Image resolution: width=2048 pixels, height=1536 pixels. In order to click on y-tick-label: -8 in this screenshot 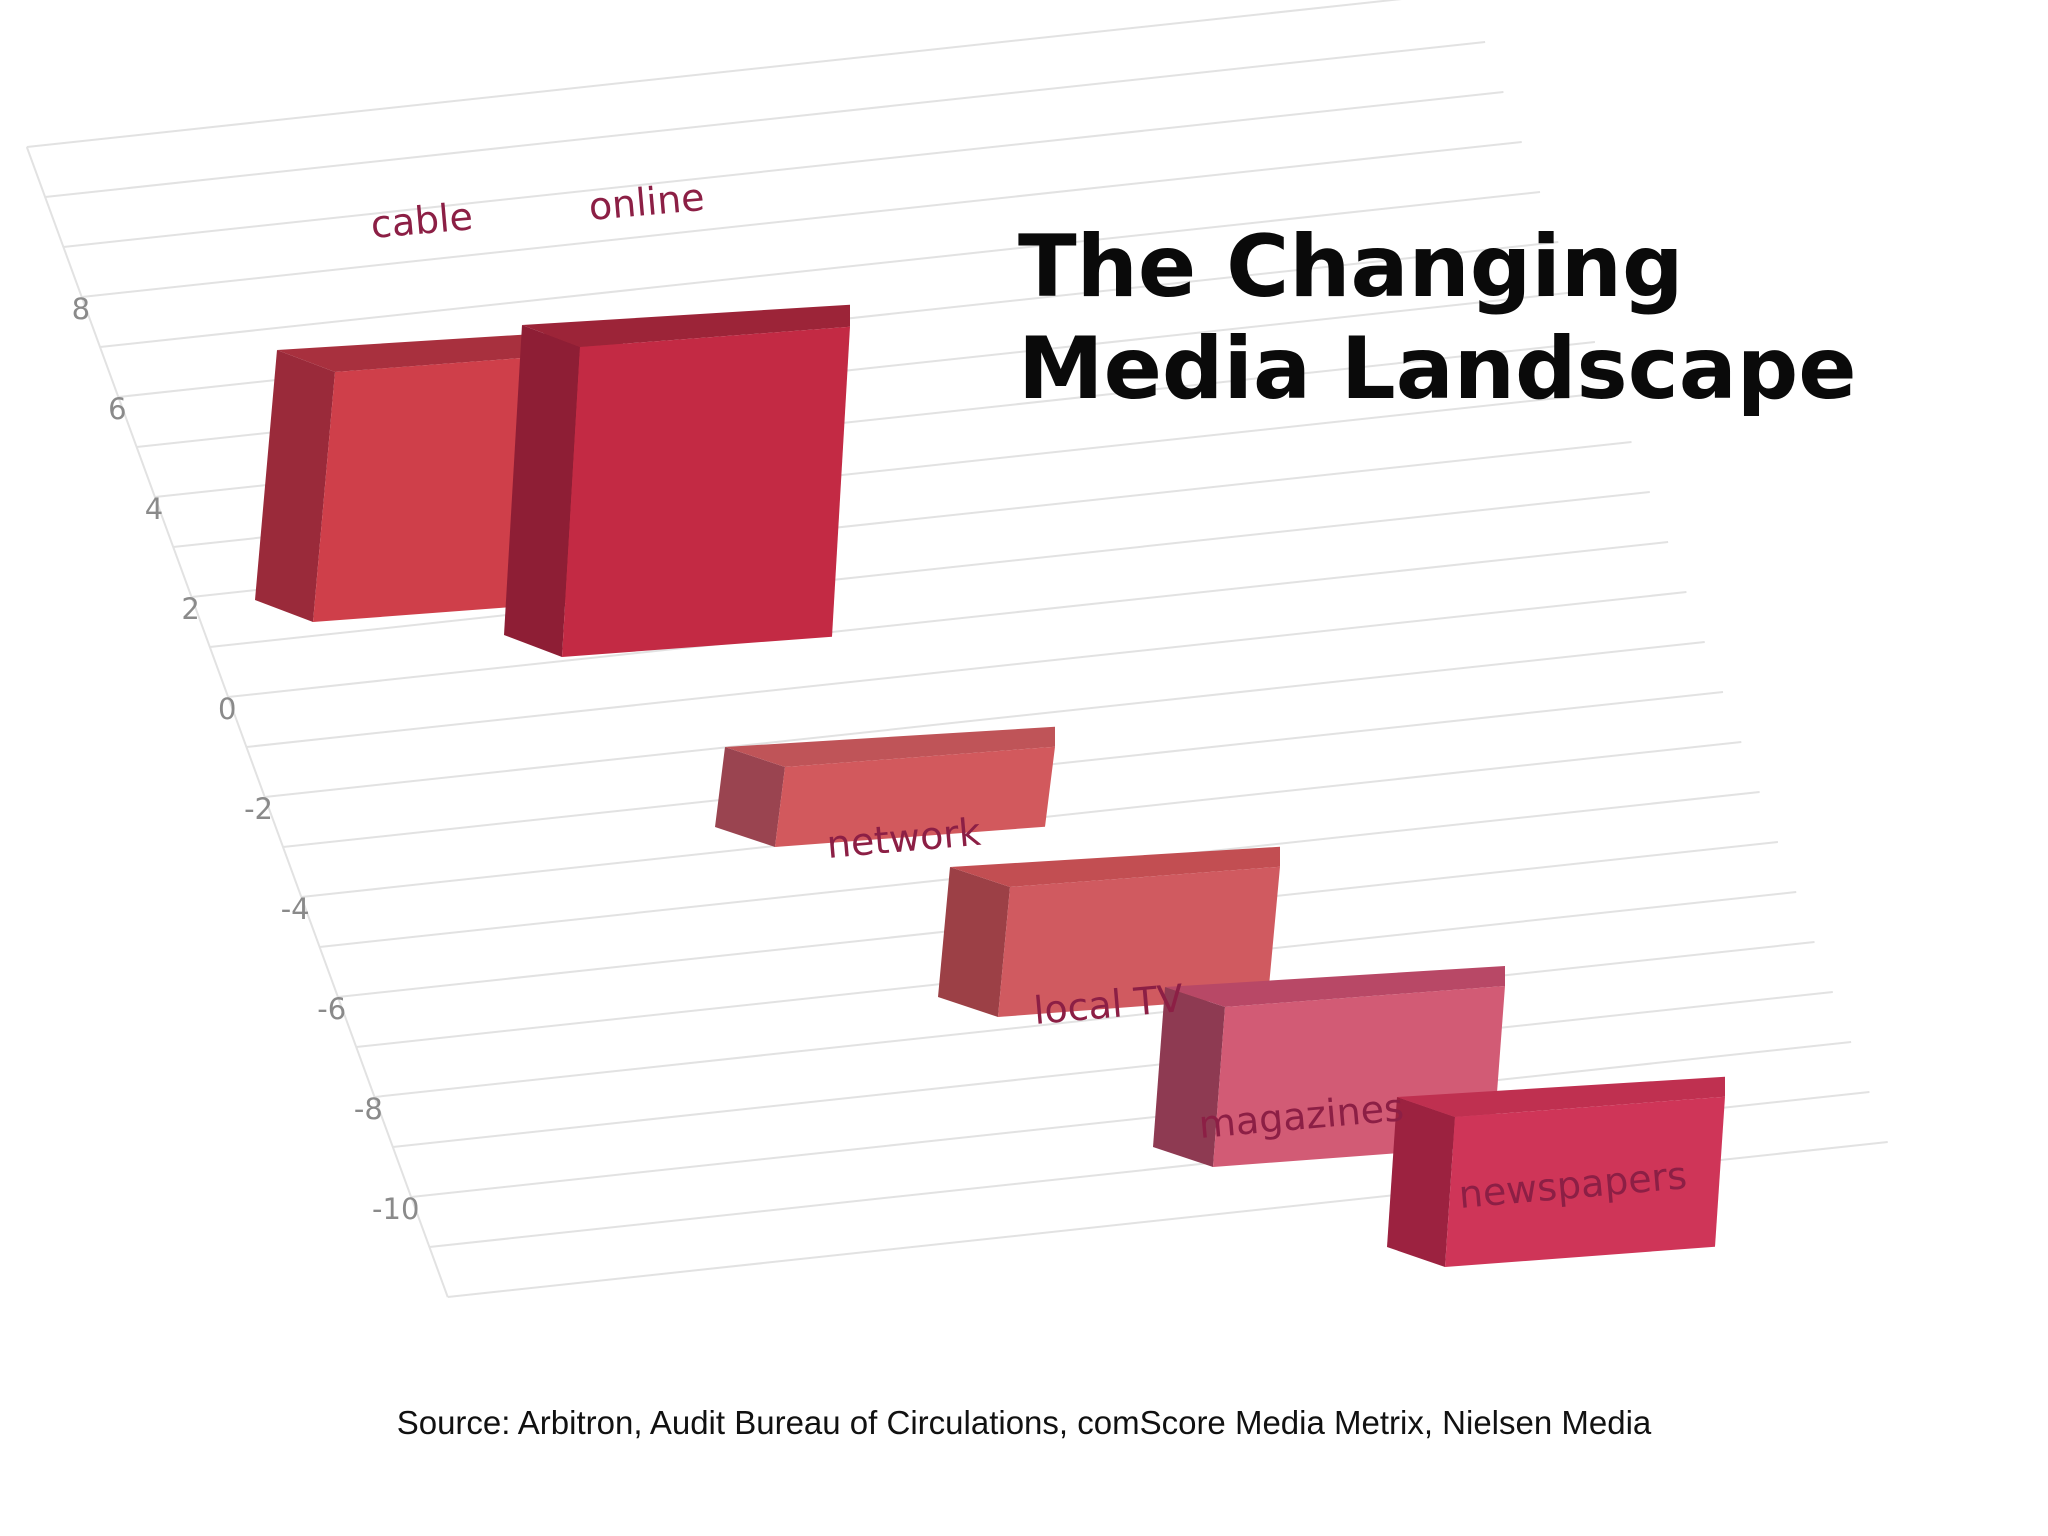, I will do `click(368, 1109)`.